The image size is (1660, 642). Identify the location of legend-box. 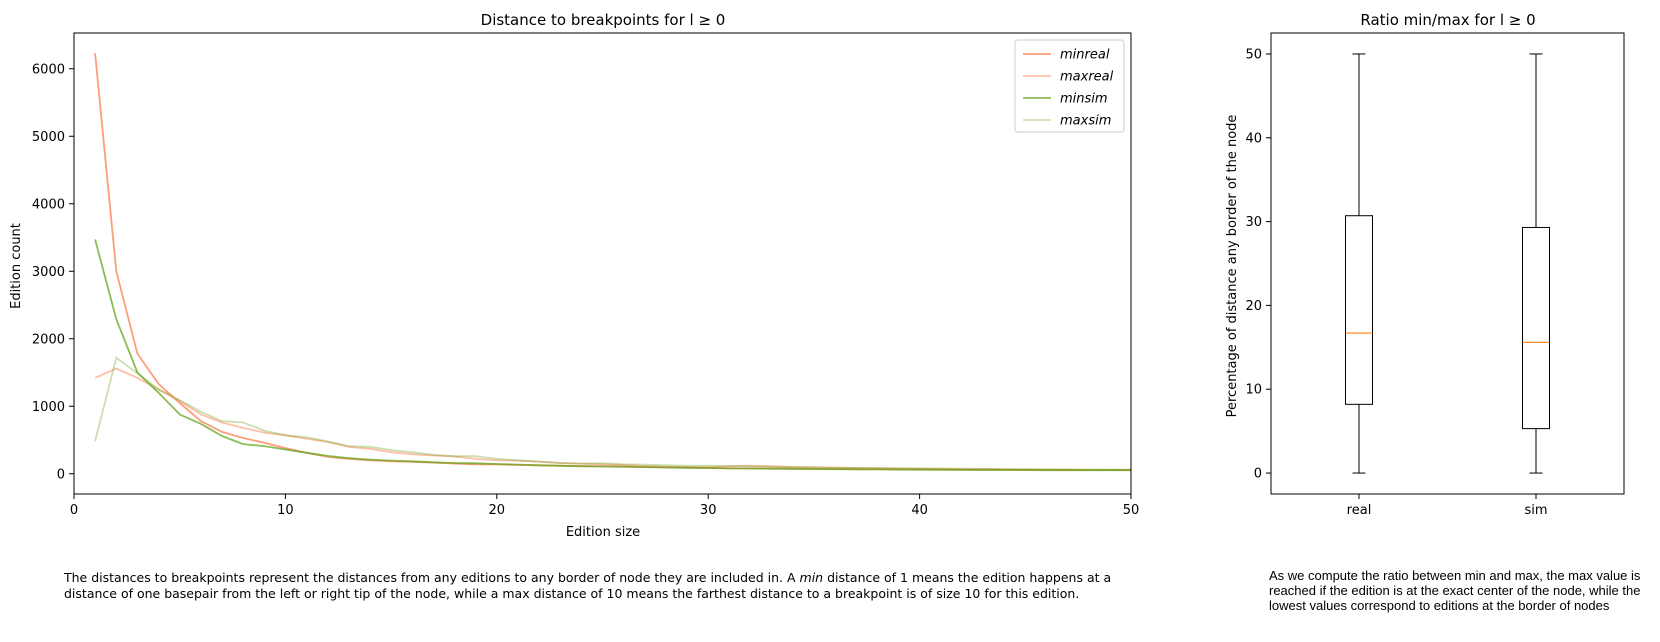
(1069, 86).